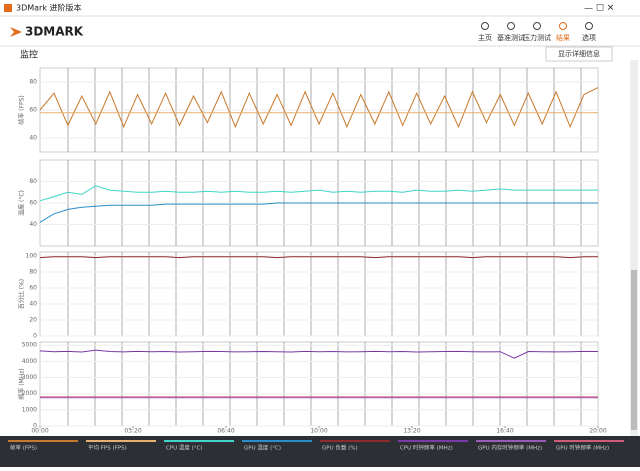 The height and width of the screenshot is (471, 640). I want to click on x-tick-label: 13:20, so click(411, 431).